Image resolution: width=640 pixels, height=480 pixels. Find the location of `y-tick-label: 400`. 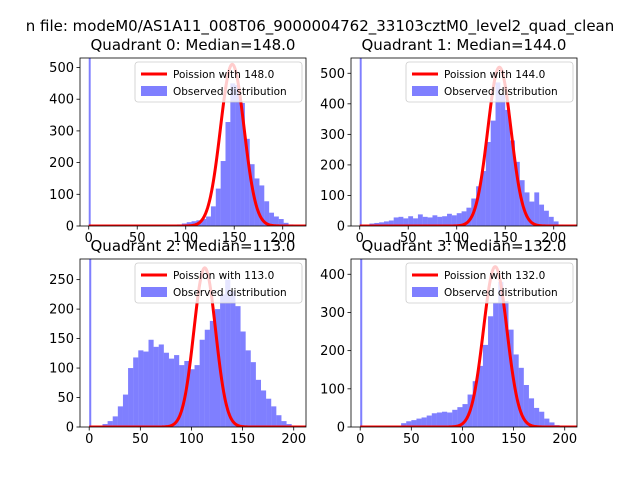

y-tick-label: 400 is located at coordinates (61, 100).